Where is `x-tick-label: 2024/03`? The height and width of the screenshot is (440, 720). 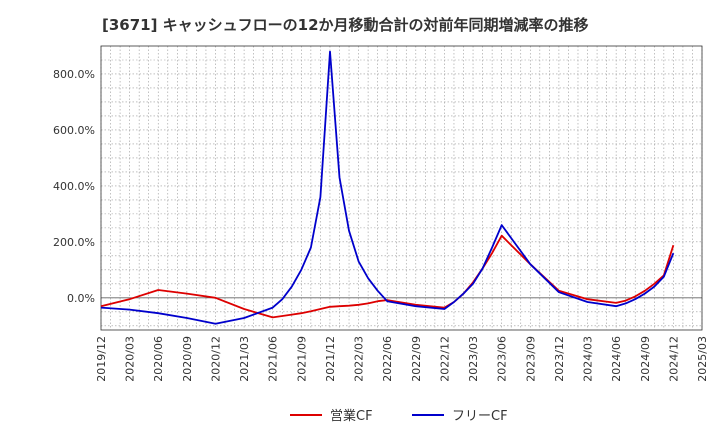 x-tick-label: 2024/03 is located at coordinates (588, 359).